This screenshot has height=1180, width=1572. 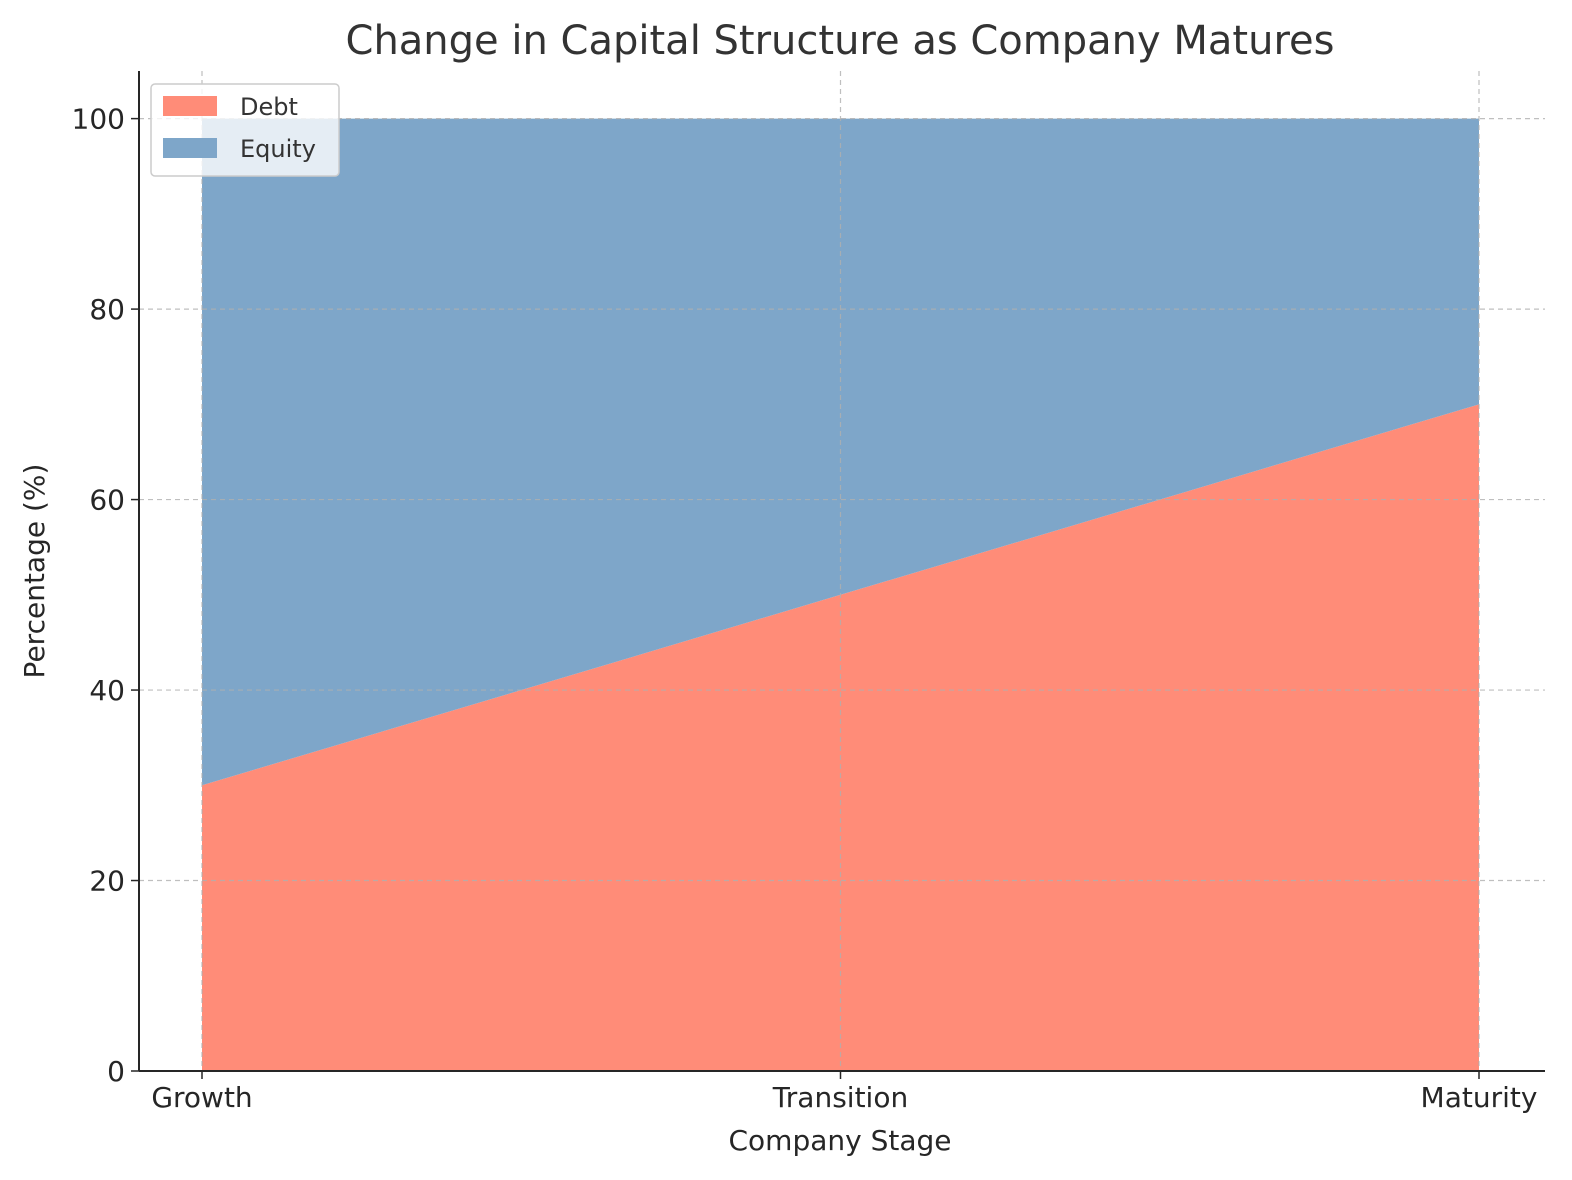 I want to click on x-tick-label-transition: Transition, so click(x=840, y=1097).